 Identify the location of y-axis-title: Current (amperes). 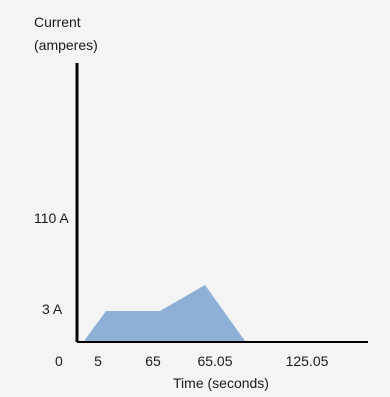
(66, 33).